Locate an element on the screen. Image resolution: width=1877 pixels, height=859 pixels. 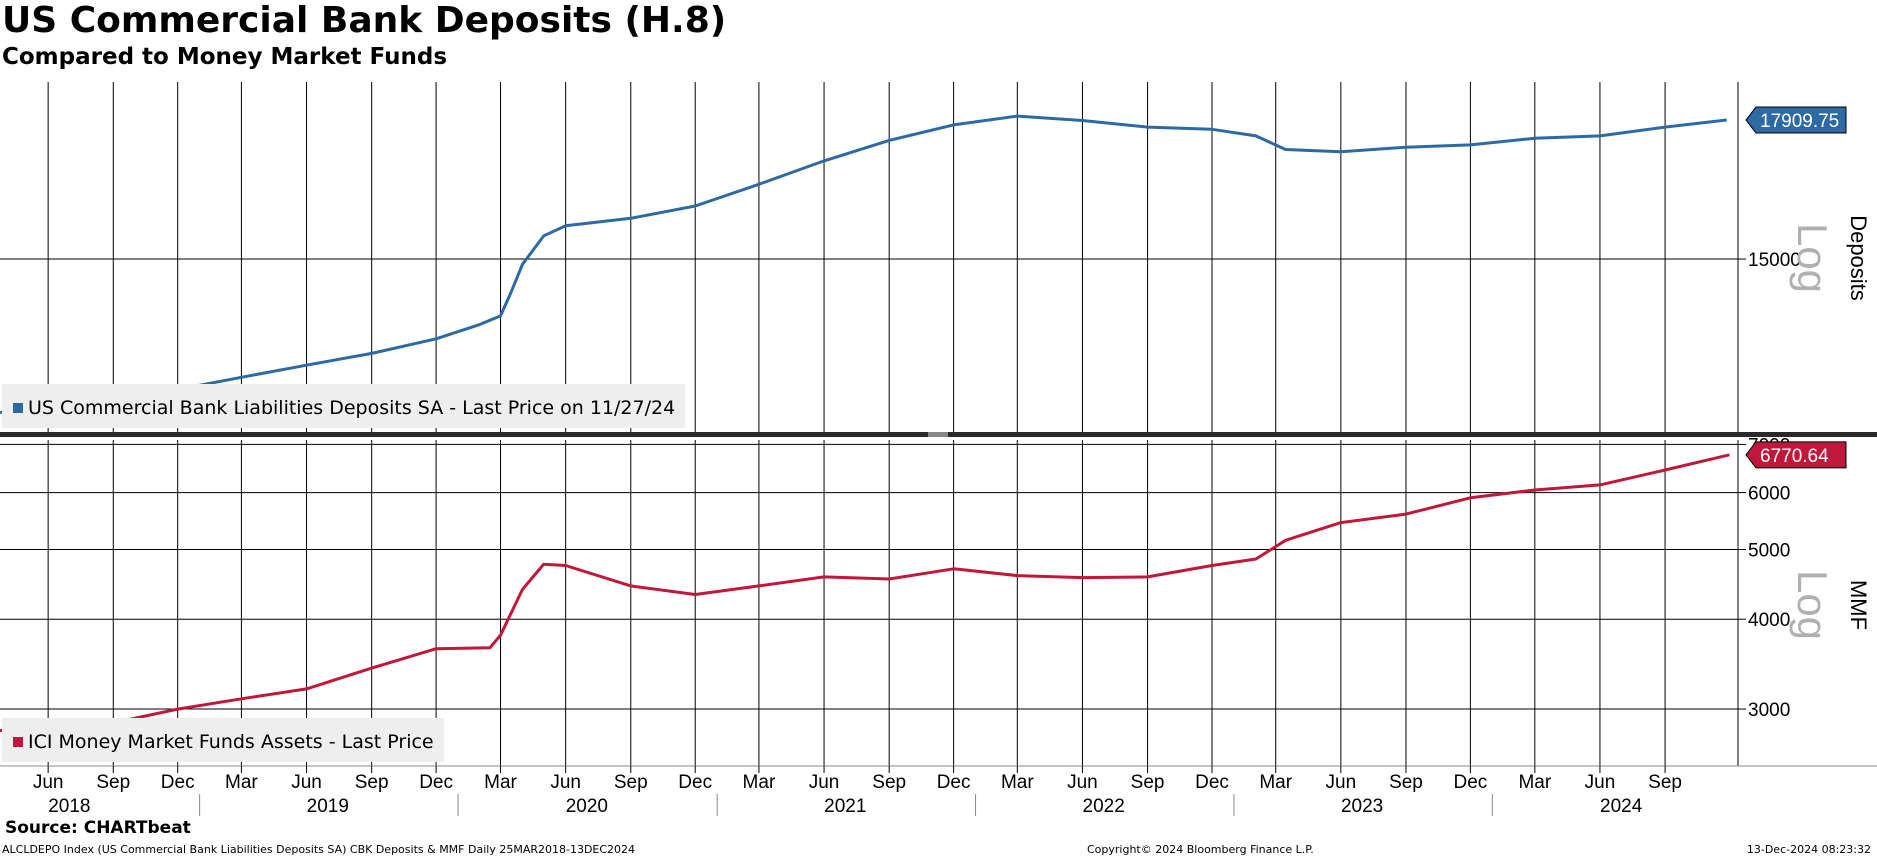
chart-subtitle: Compared to Money Market Funds is located at coordinates (225, 57).